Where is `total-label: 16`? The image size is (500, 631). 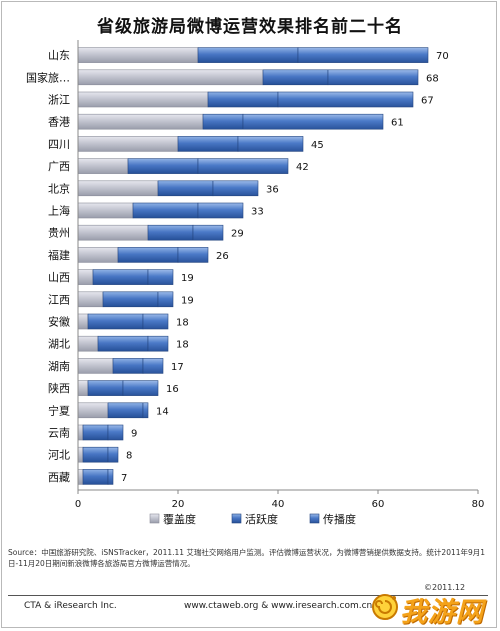
total-label: 16 is located at coordinates (172, 389).